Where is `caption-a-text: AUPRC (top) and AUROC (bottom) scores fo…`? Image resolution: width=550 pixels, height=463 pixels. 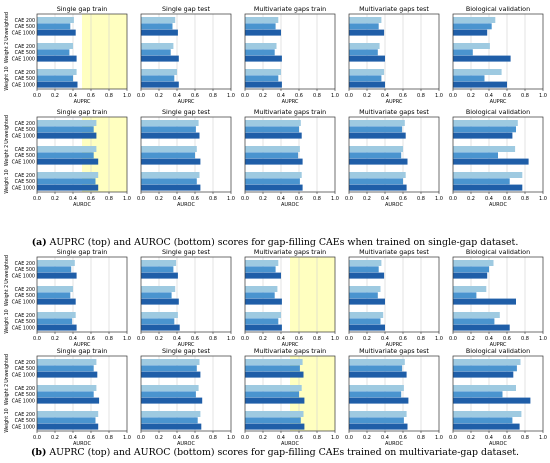
caption-a-text: AUPRC (top) and AUROC (bottom) scores fo… is located at coordinates (282, 242).